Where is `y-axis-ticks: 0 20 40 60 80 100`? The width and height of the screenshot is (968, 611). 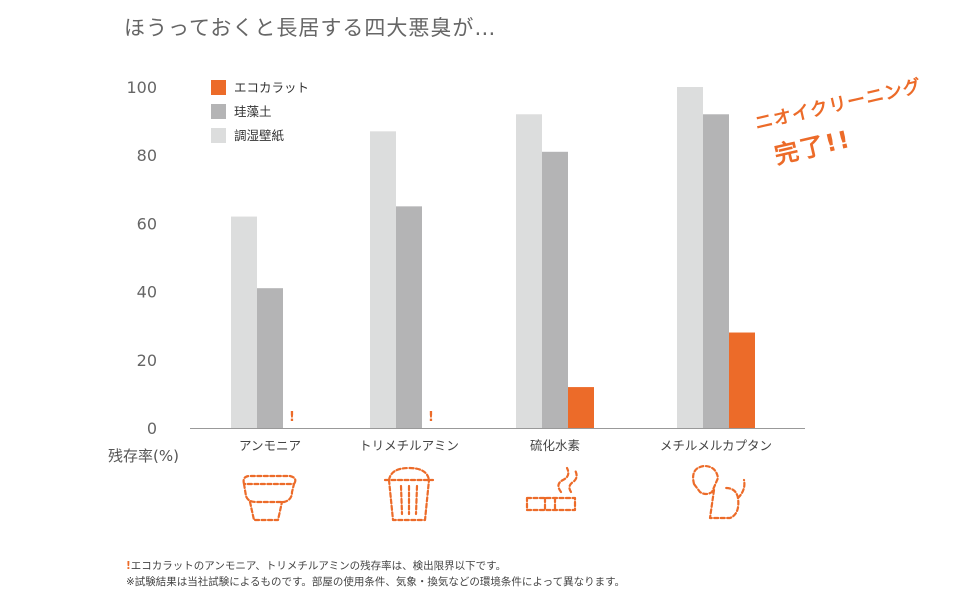 y-axis-ticks: 0 20 40 60 80 100 is located at coordinates (141, 258).